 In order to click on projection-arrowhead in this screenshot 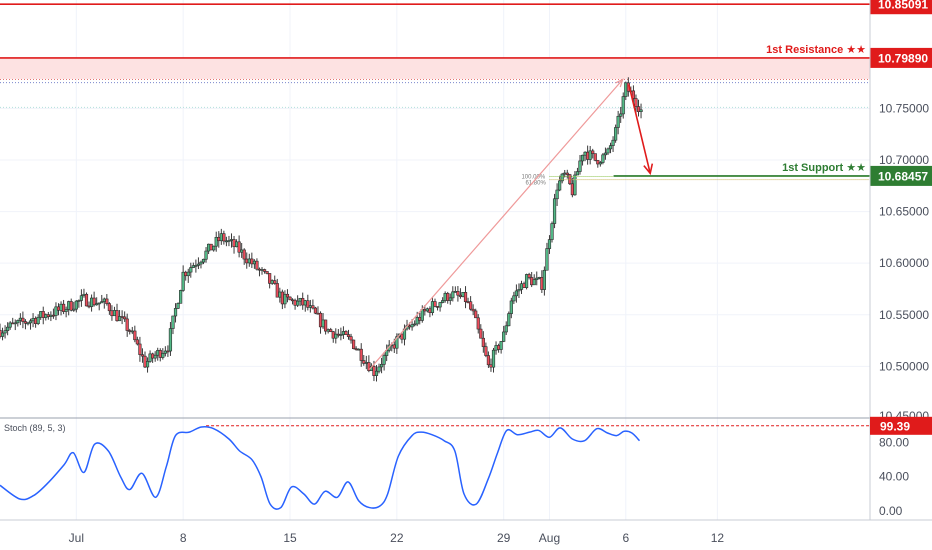, I will do `click(648, 169)`.